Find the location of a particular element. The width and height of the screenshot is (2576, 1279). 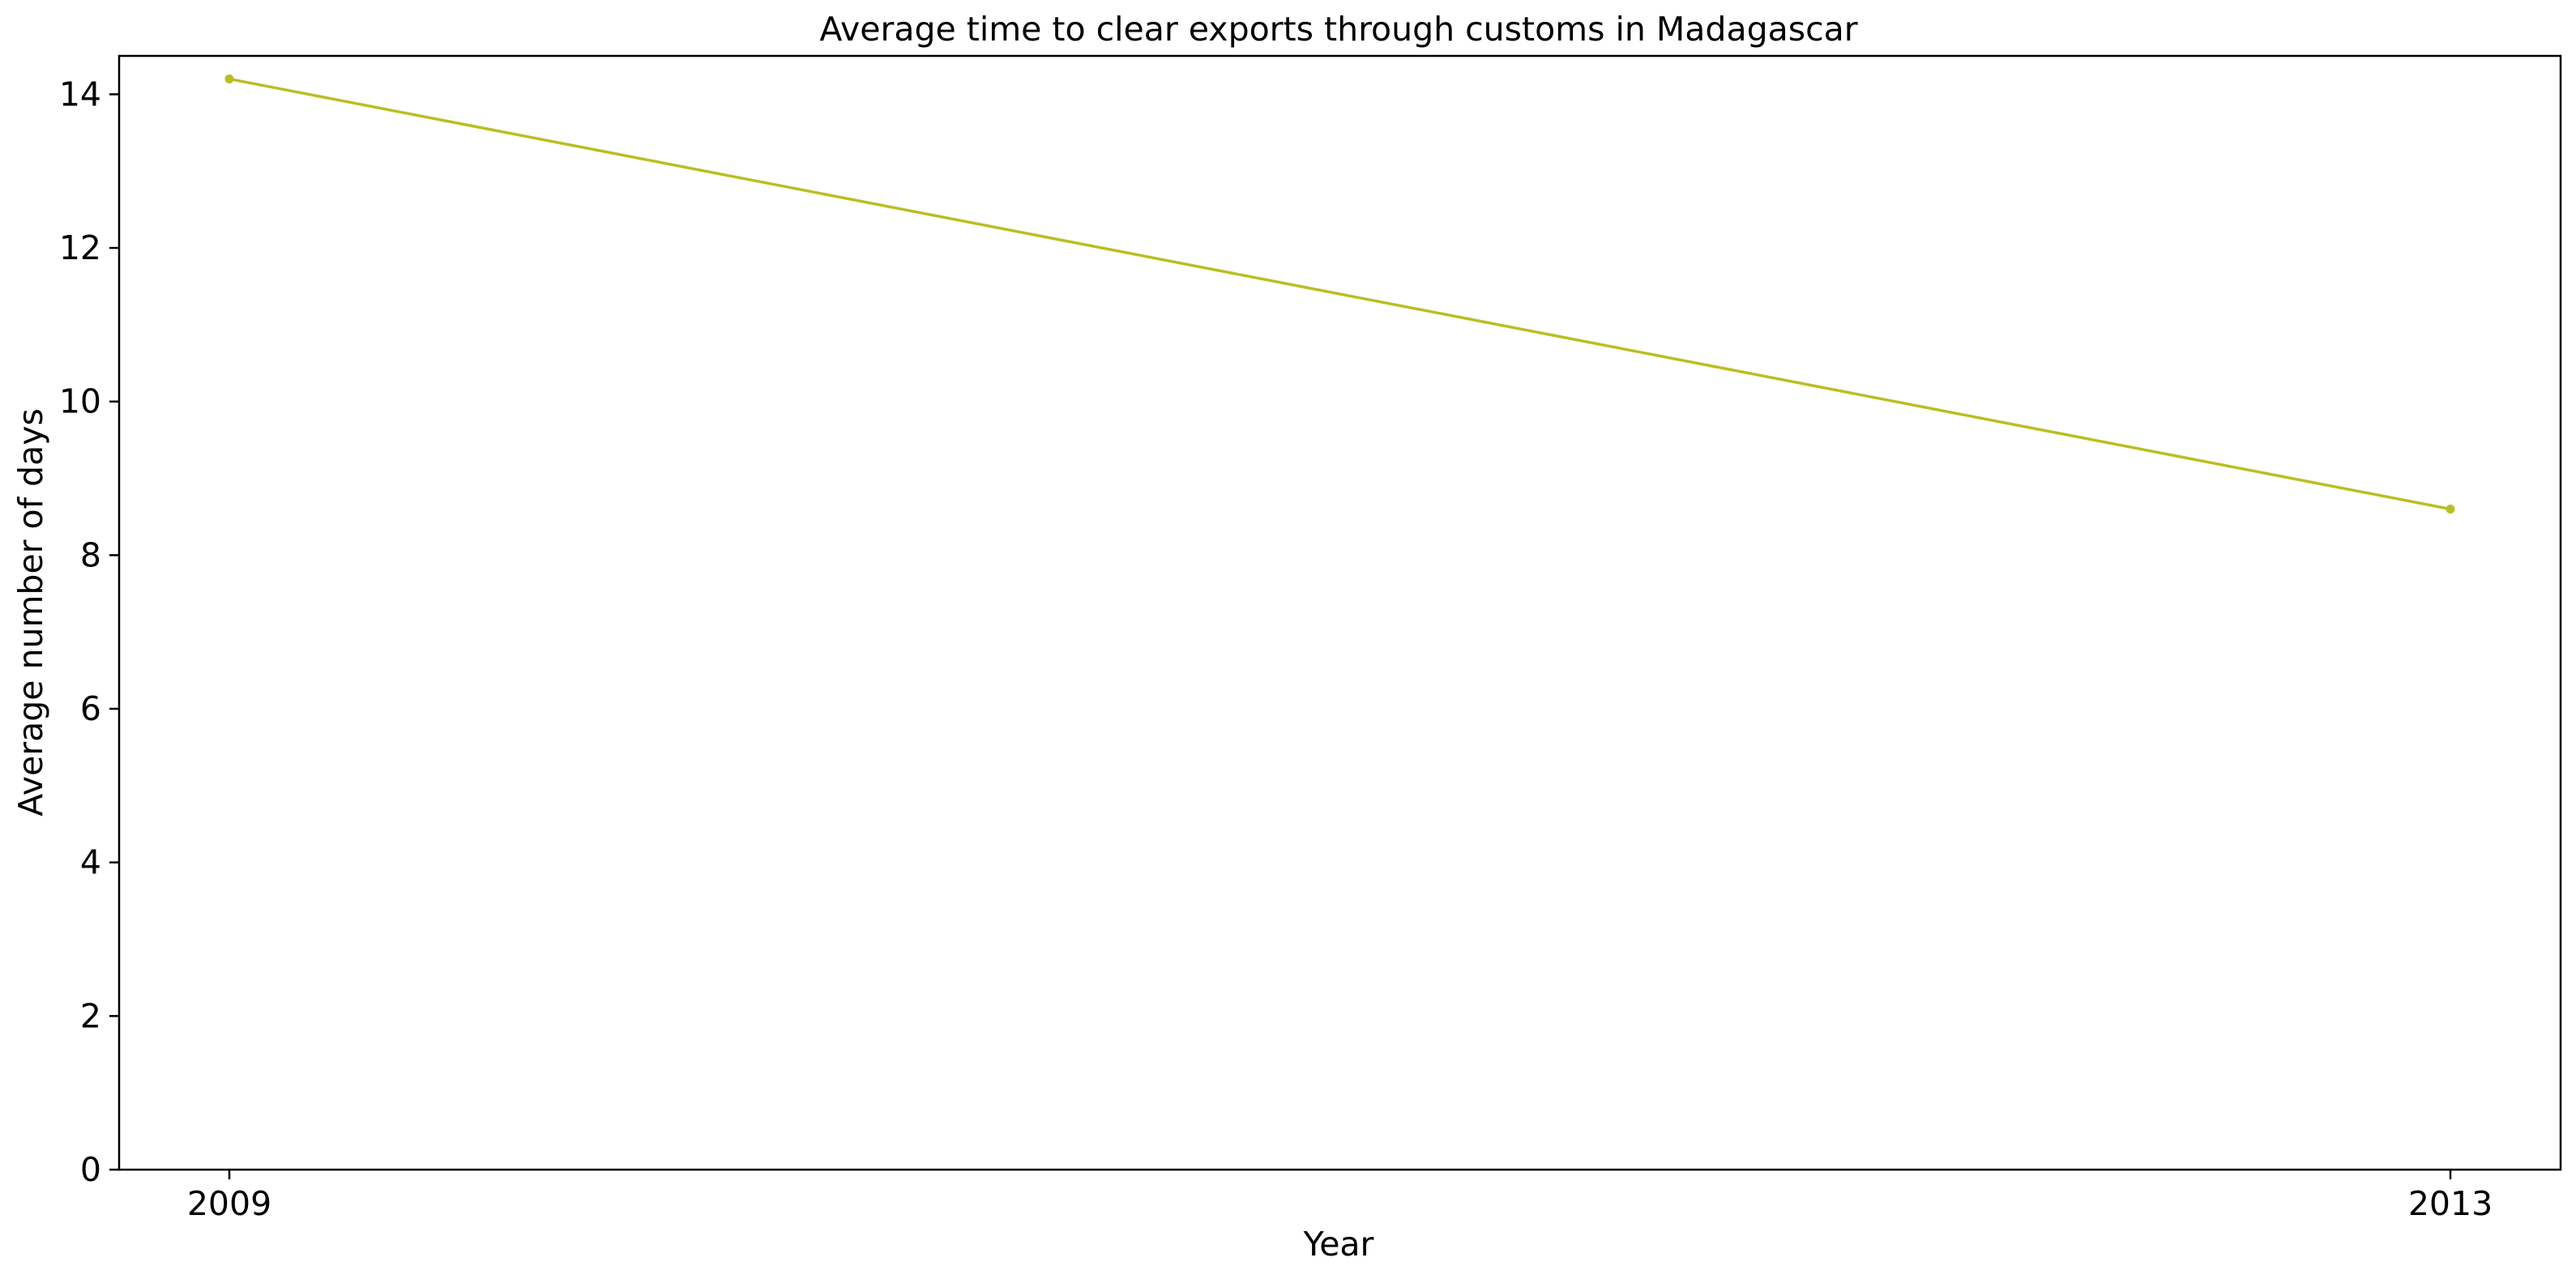

y-tick-label: 8 is located at coordinates (90, 554).